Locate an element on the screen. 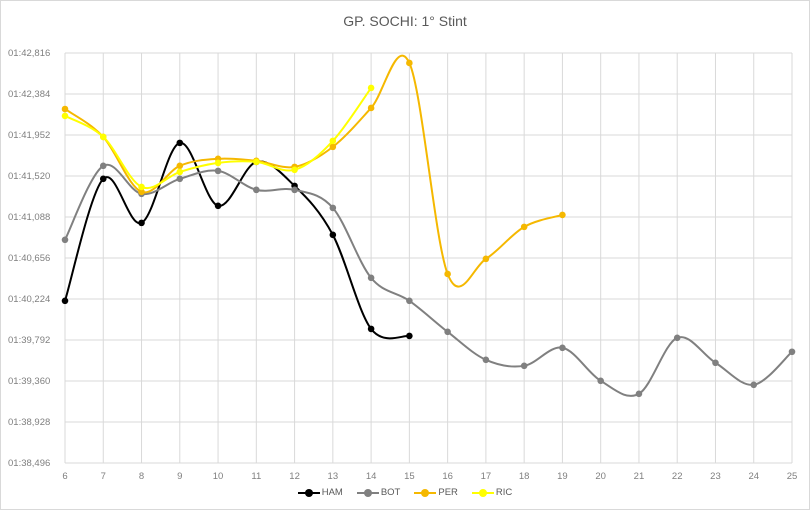 Image resolution: width=810 pixels, height=510 pixels. x-tick-label: 25 is located at coordinates (792, 476).